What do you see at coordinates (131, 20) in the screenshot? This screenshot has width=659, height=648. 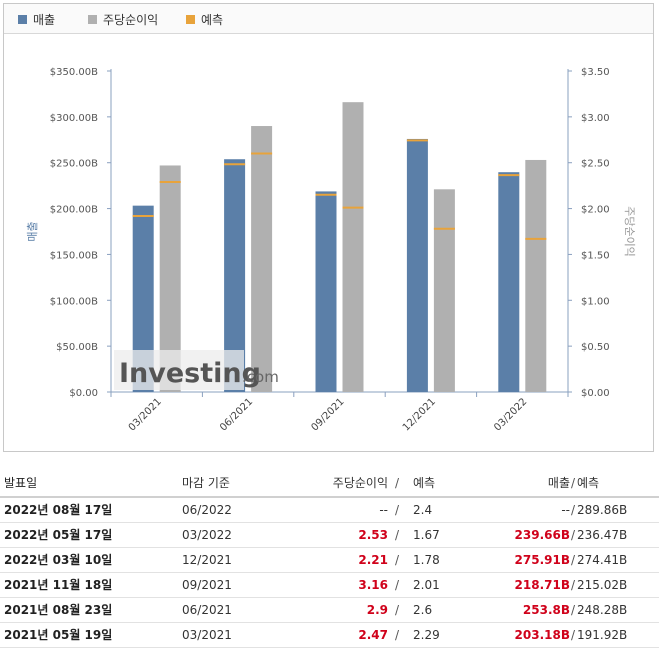 I see `legend-label-eps: 주당순이익` at bounding box center [131, 20].